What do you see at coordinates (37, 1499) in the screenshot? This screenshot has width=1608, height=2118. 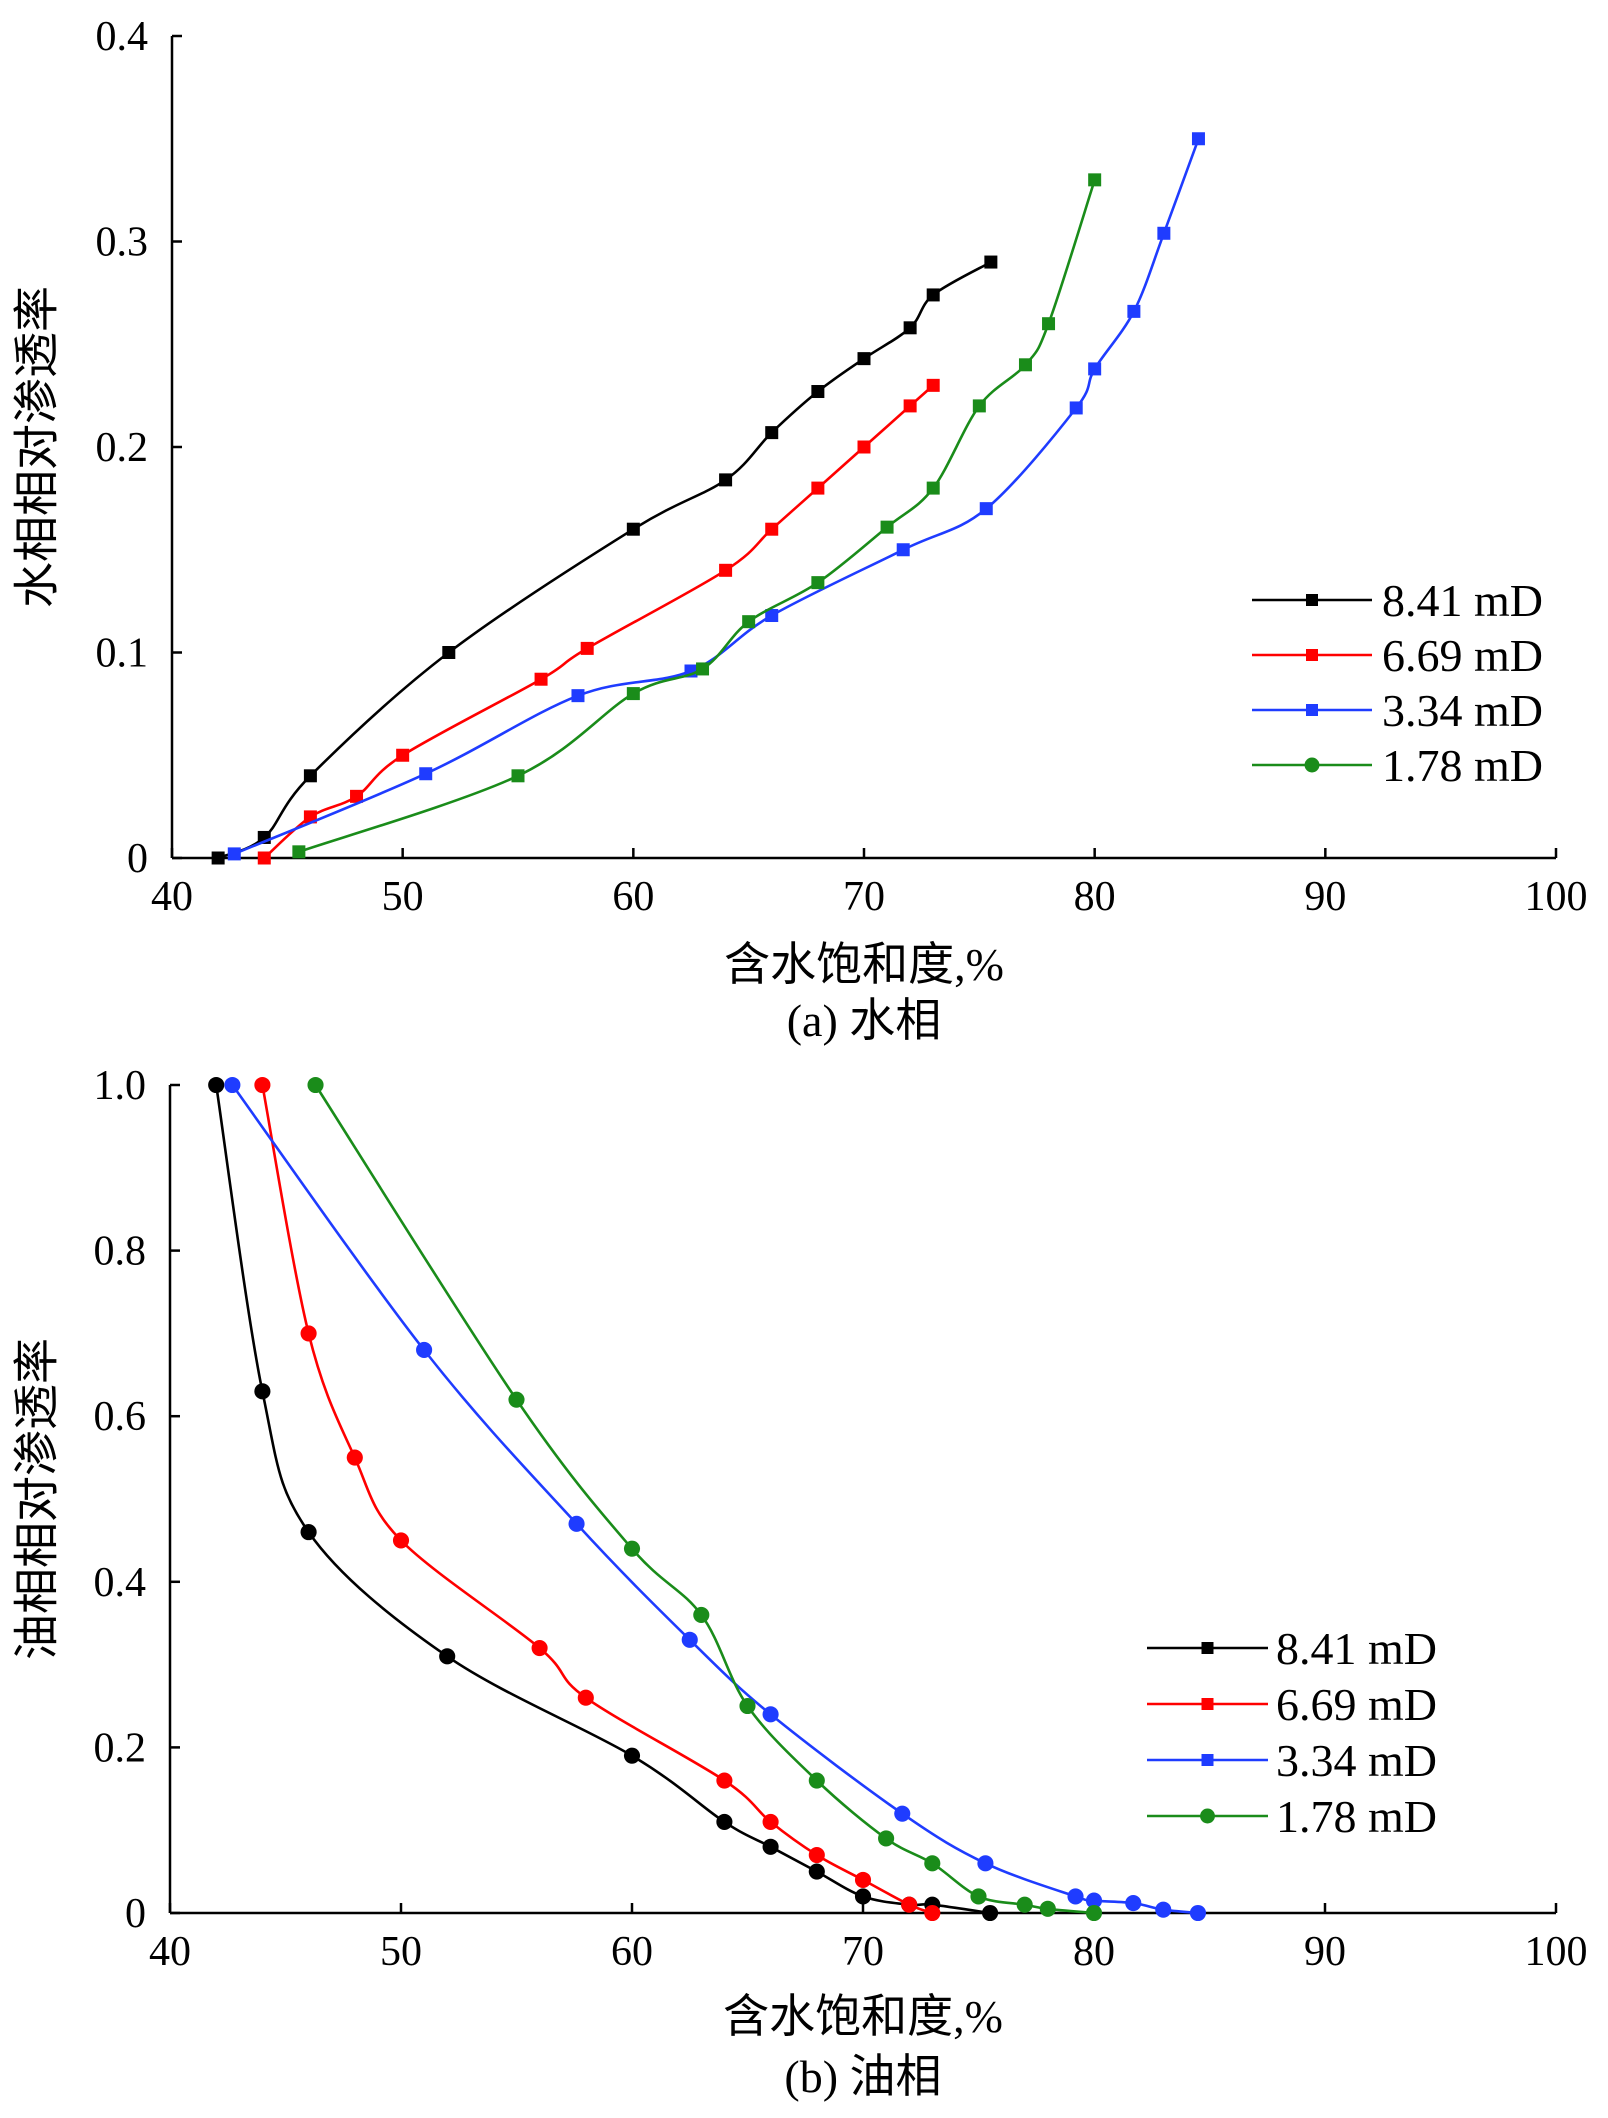 I see `y-axis-title: 油相相对渗透率` at bounding box center [37, 1499].